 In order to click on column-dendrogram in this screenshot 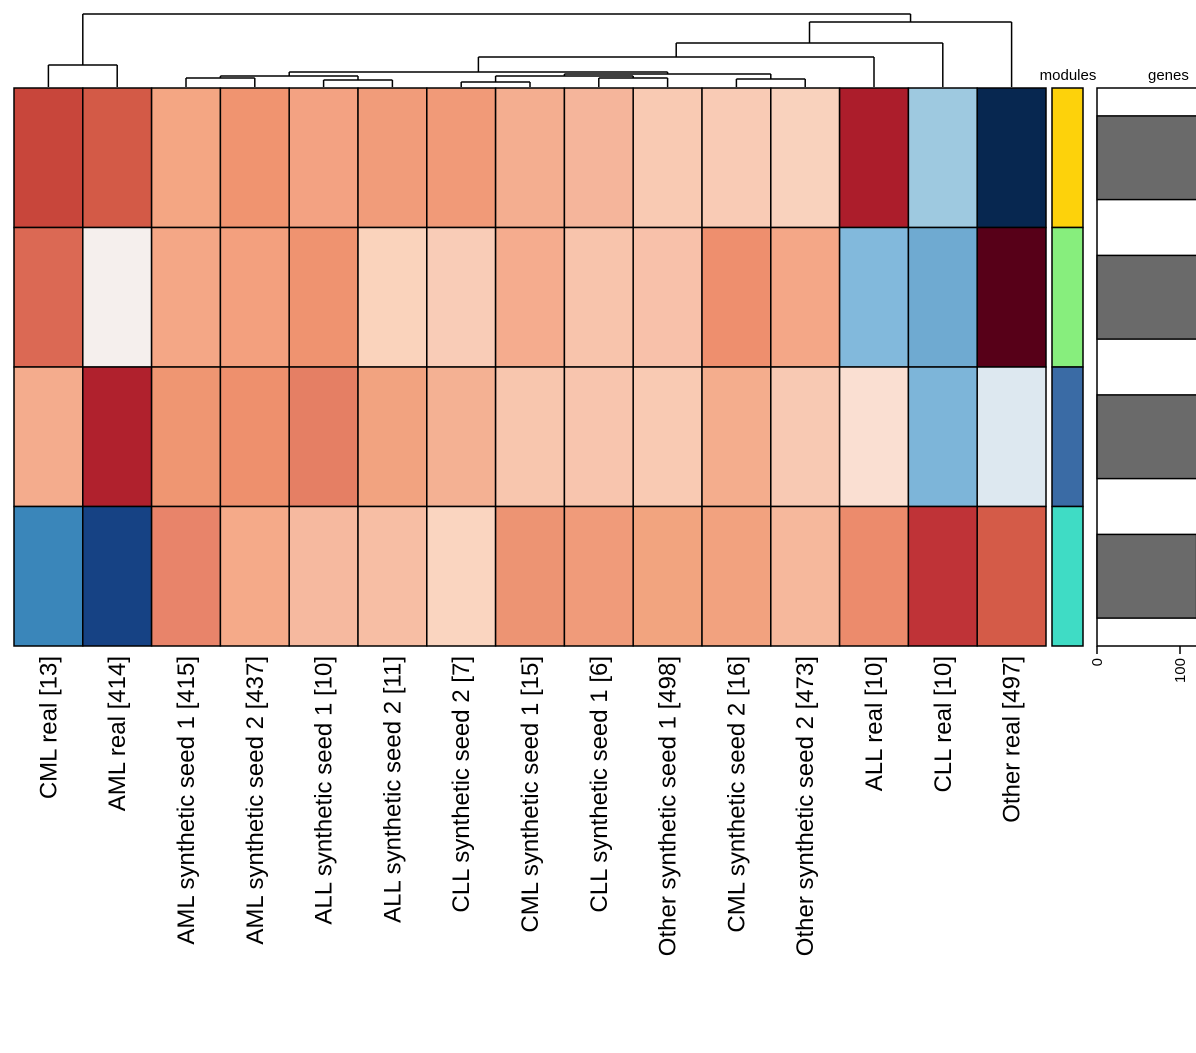, I will do `click(530, 50)`.